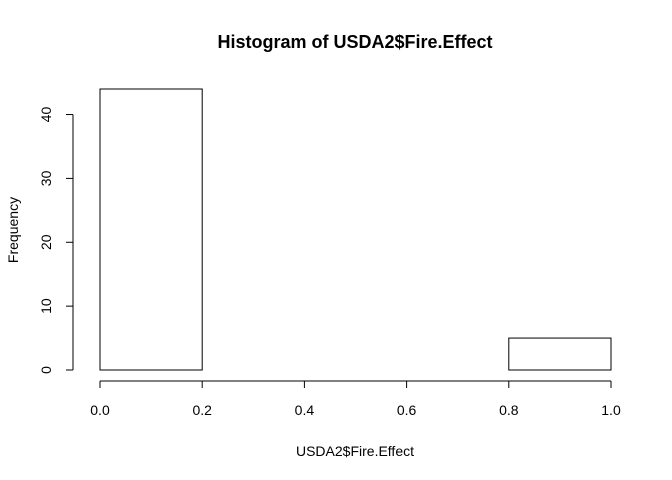  What do you see at coordinates (407, 410) in the screenshot?
I see `x-tick-label: 0.6` at bounding box center [407, 410].